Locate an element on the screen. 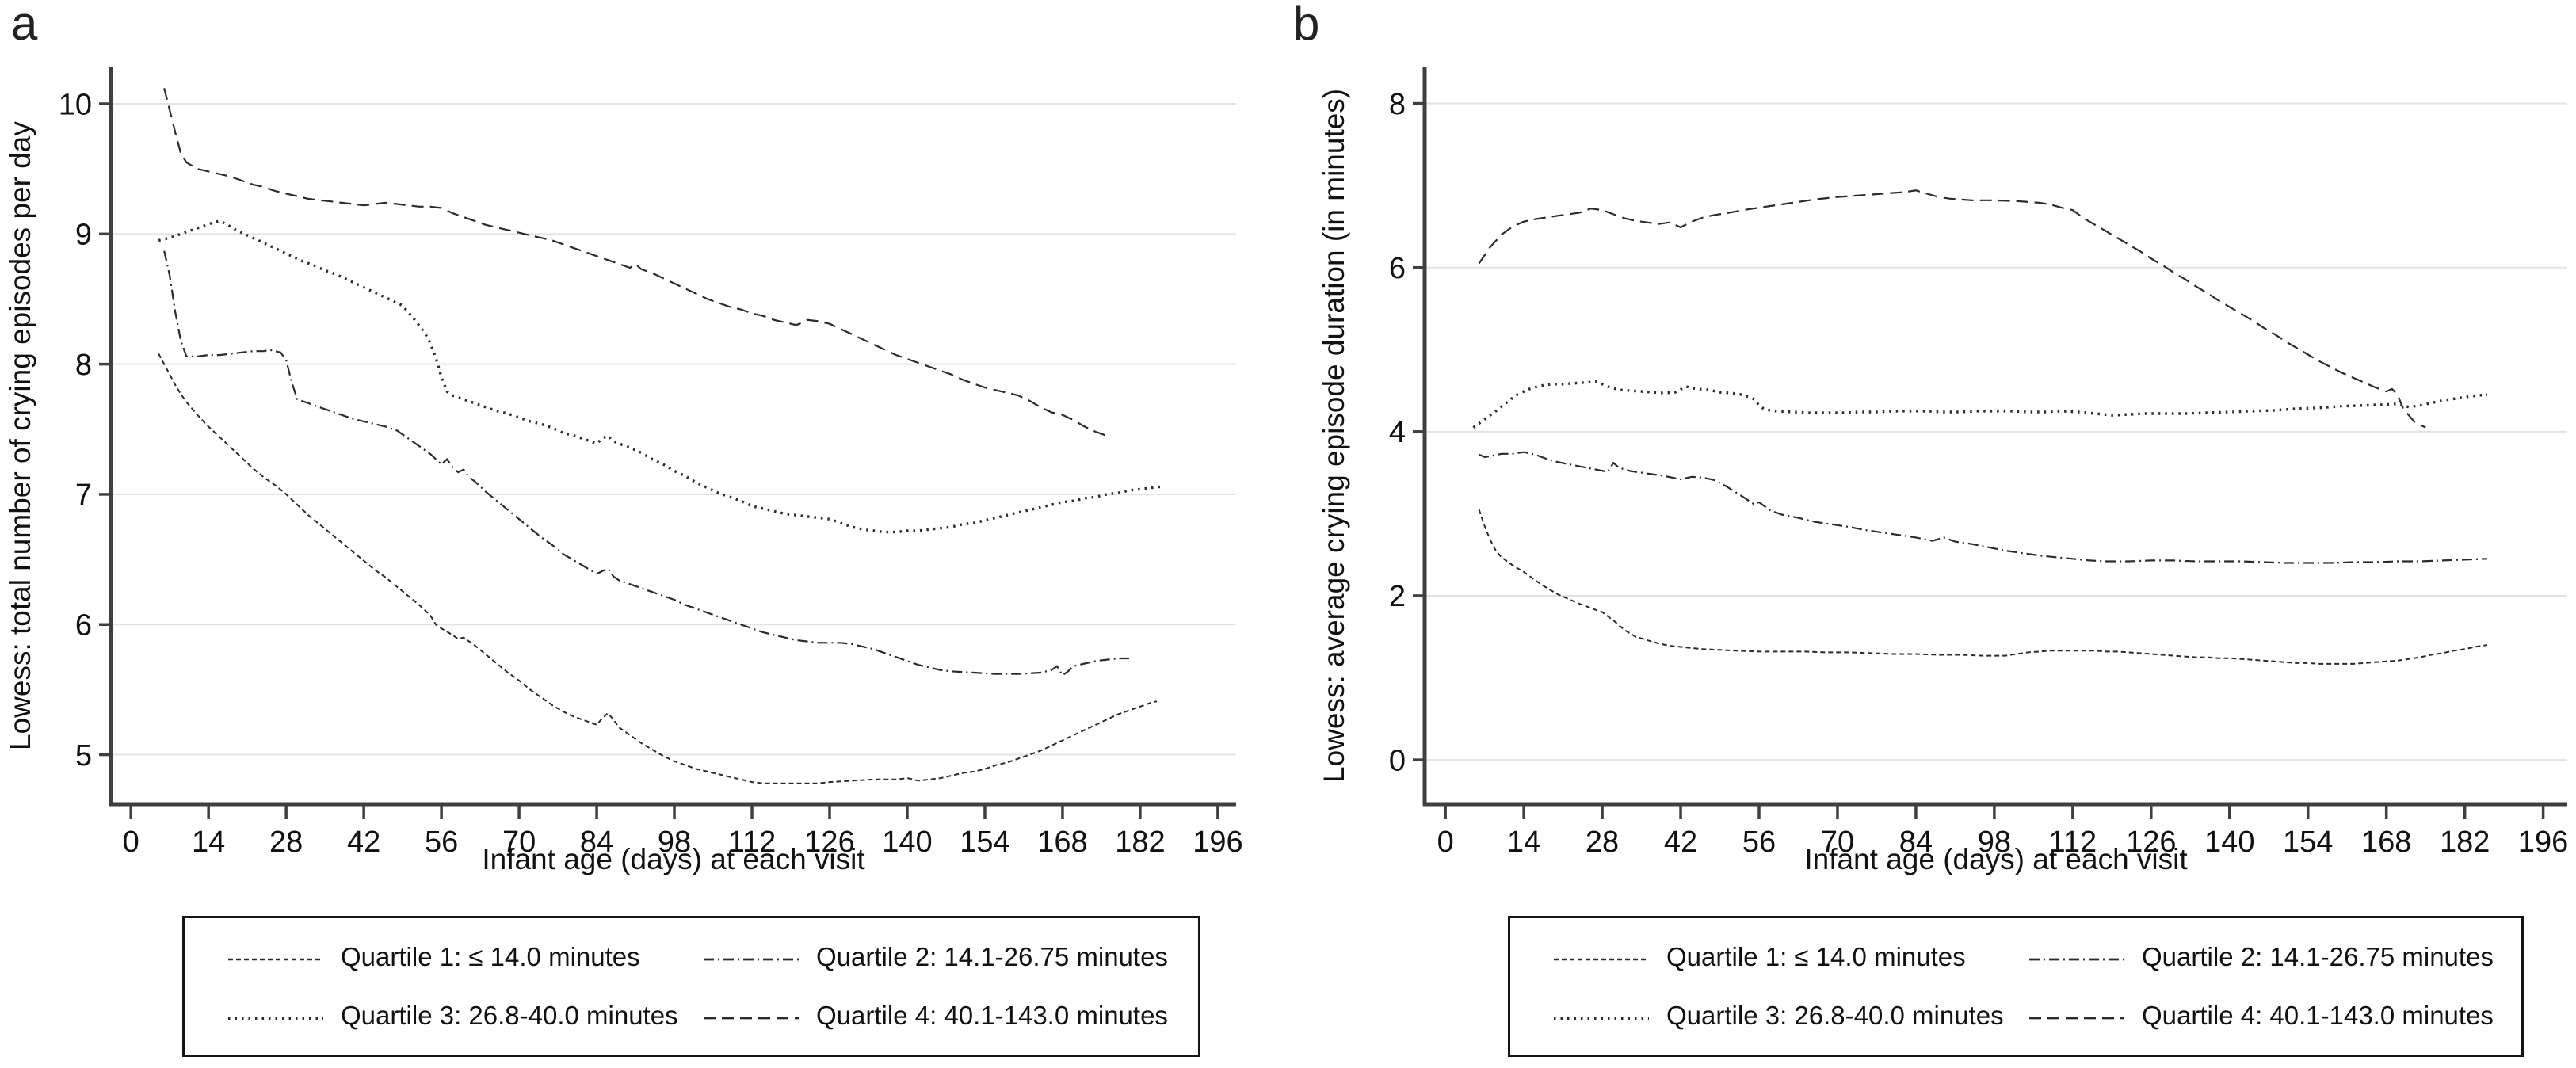 The height and width of the screenshot is (1068, 2576). y-tick-label: 9 is located at coordinates (83, 236).